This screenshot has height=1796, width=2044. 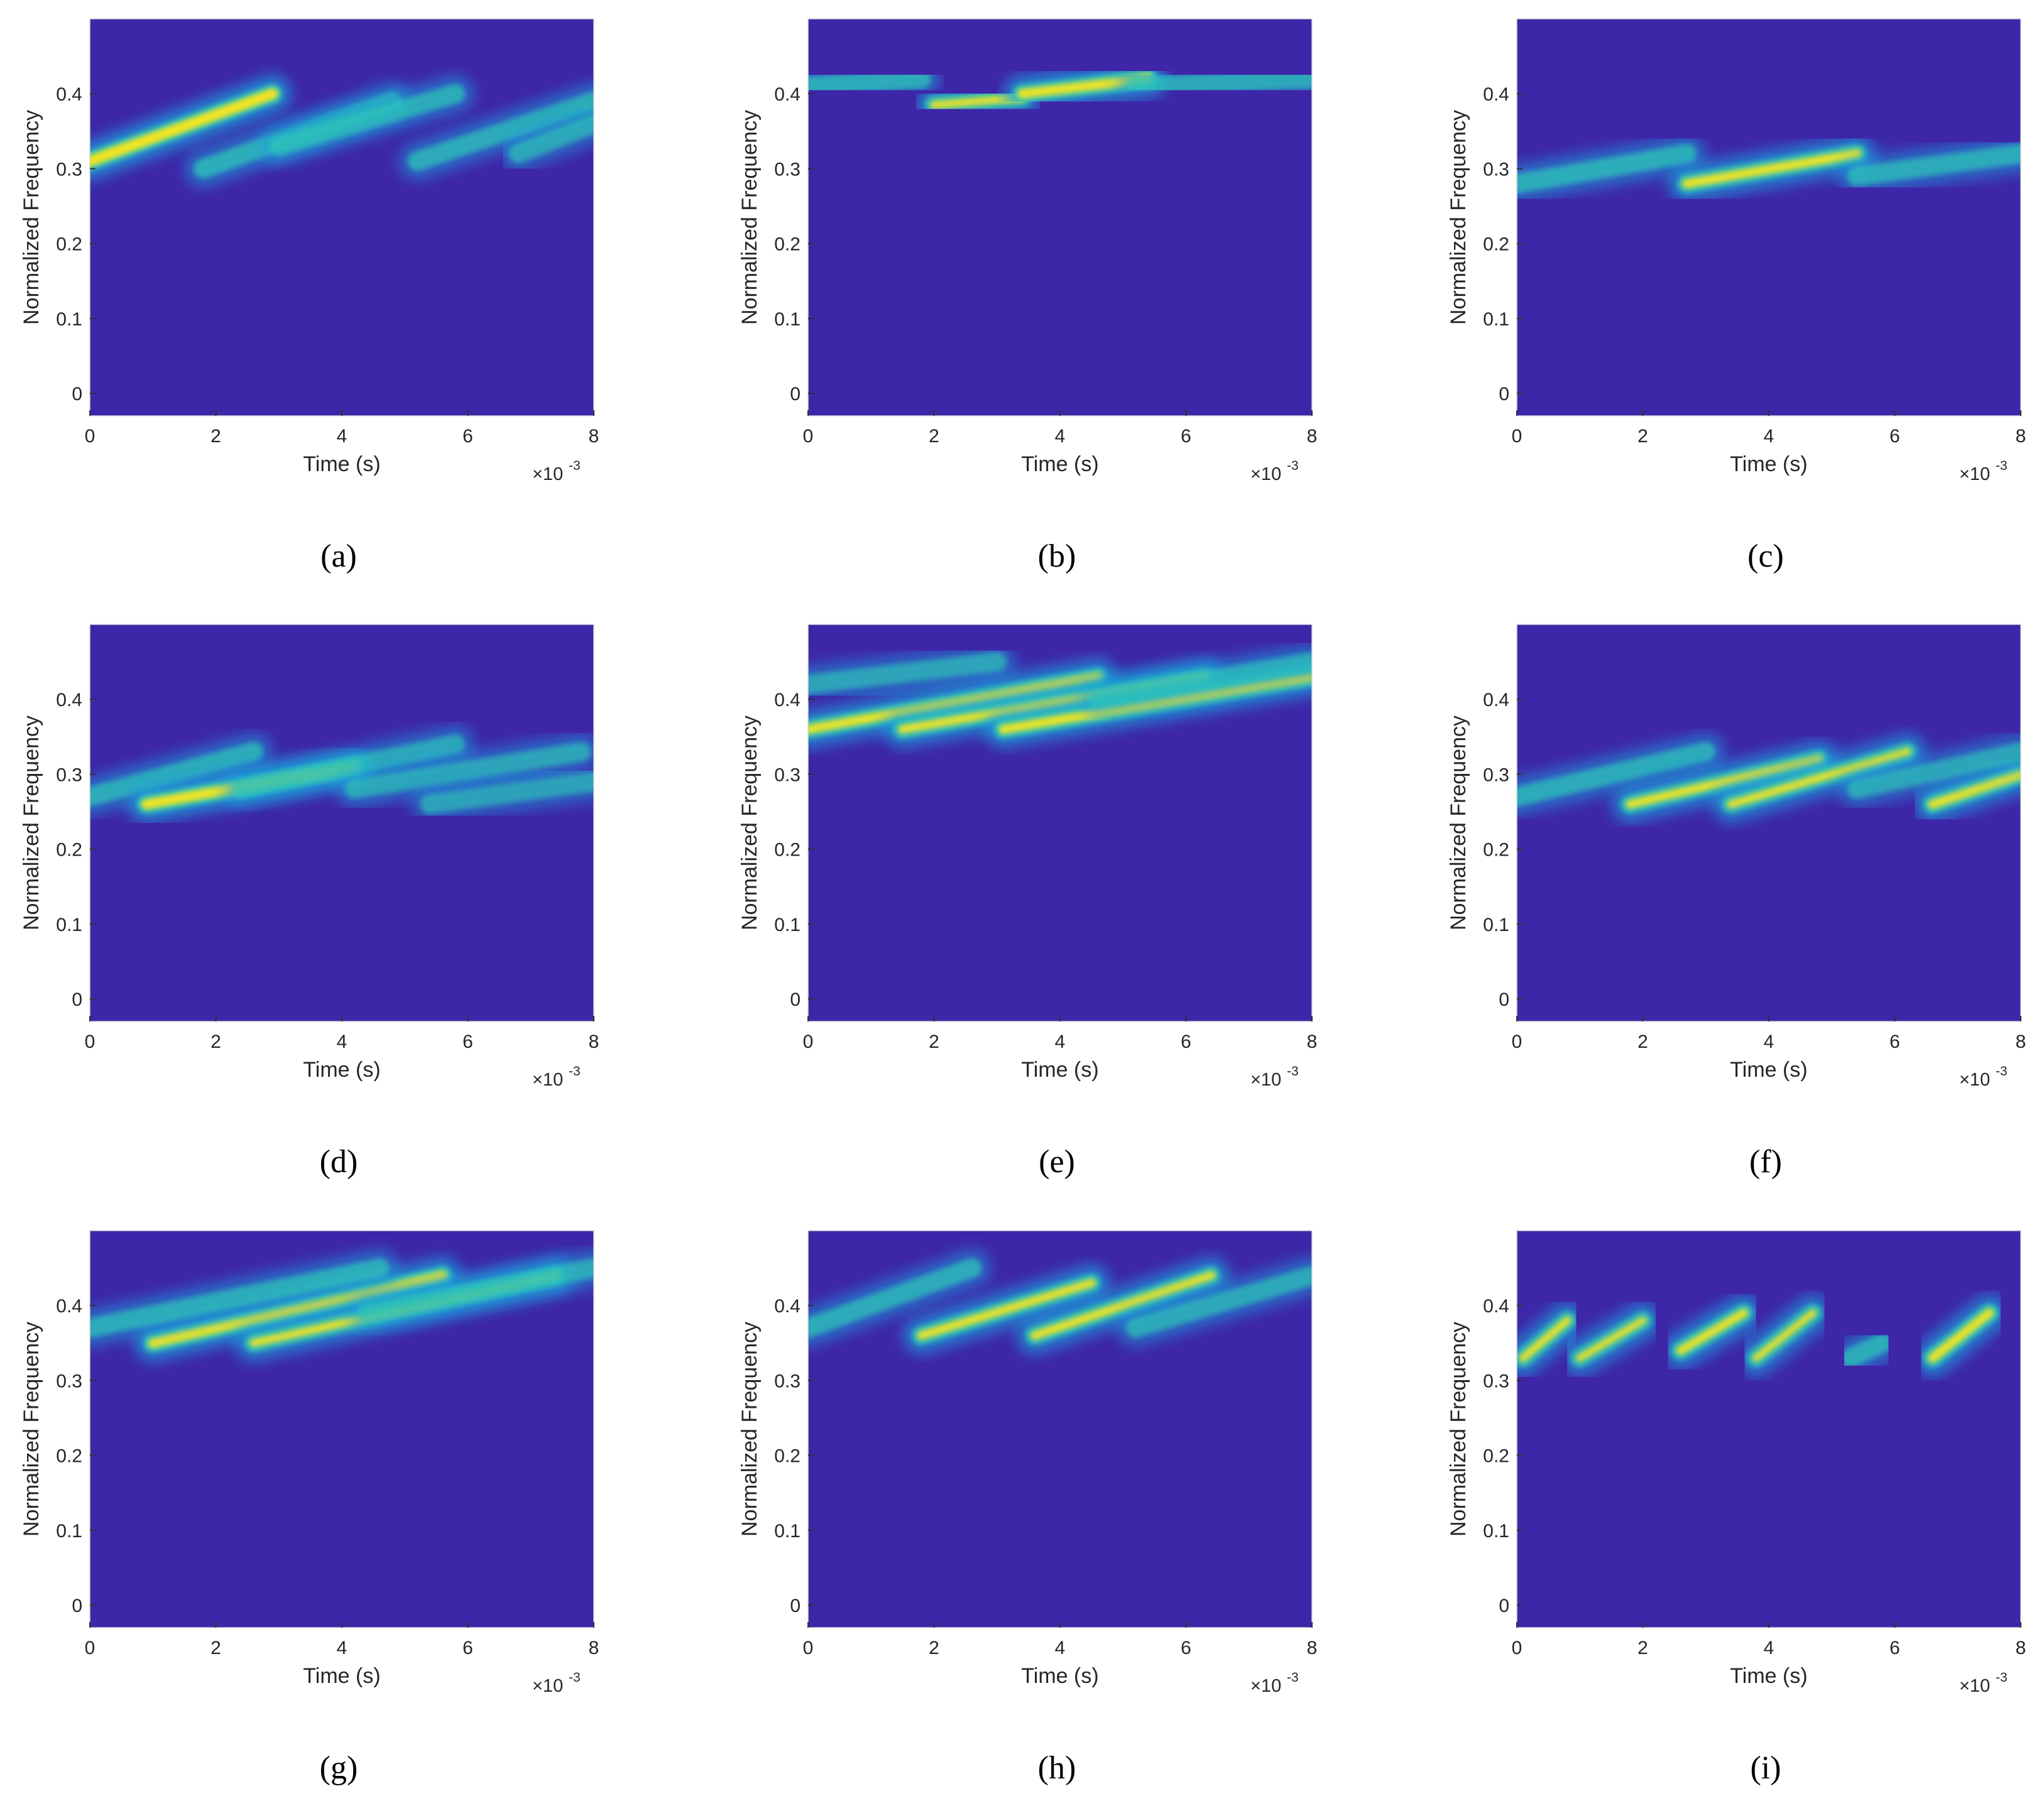 What do you see at coordinates (338, 556) in the screenshot?
I see `panel-label: (a)` at bounding box center [338, 556].